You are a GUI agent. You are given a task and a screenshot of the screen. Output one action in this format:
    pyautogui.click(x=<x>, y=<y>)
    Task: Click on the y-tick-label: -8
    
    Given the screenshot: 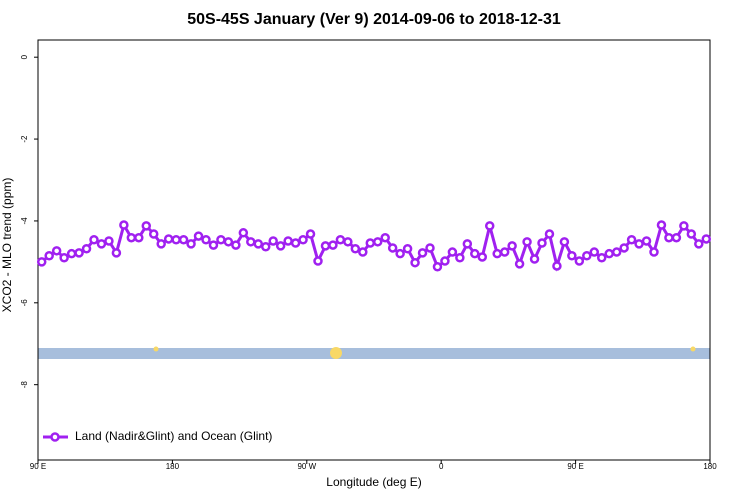 What is the action you would take?
    pyautogui.click(x=24, y=385)
    